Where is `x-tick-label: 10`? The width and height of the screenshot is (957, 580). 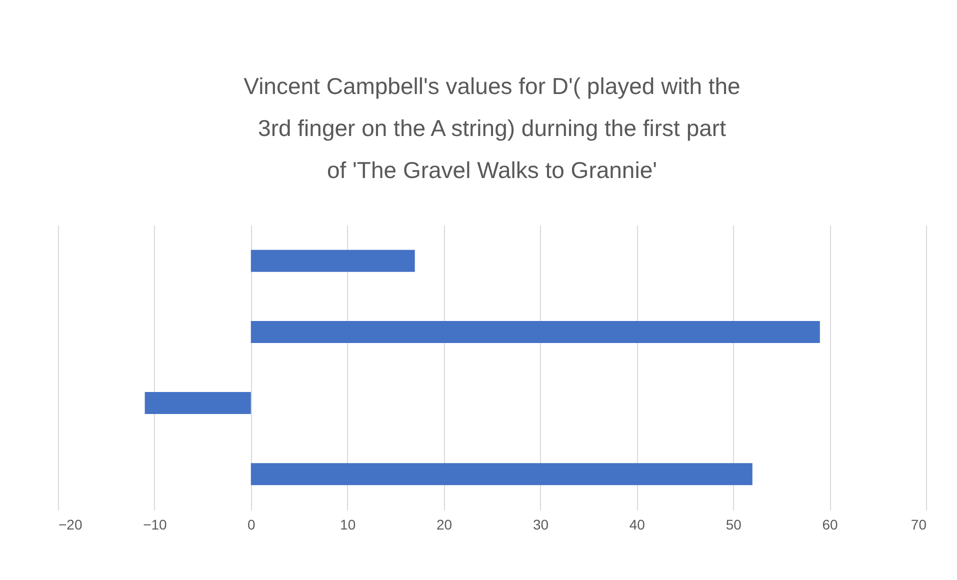
x-tick-label: 10 is located at coordinates (348, 524).